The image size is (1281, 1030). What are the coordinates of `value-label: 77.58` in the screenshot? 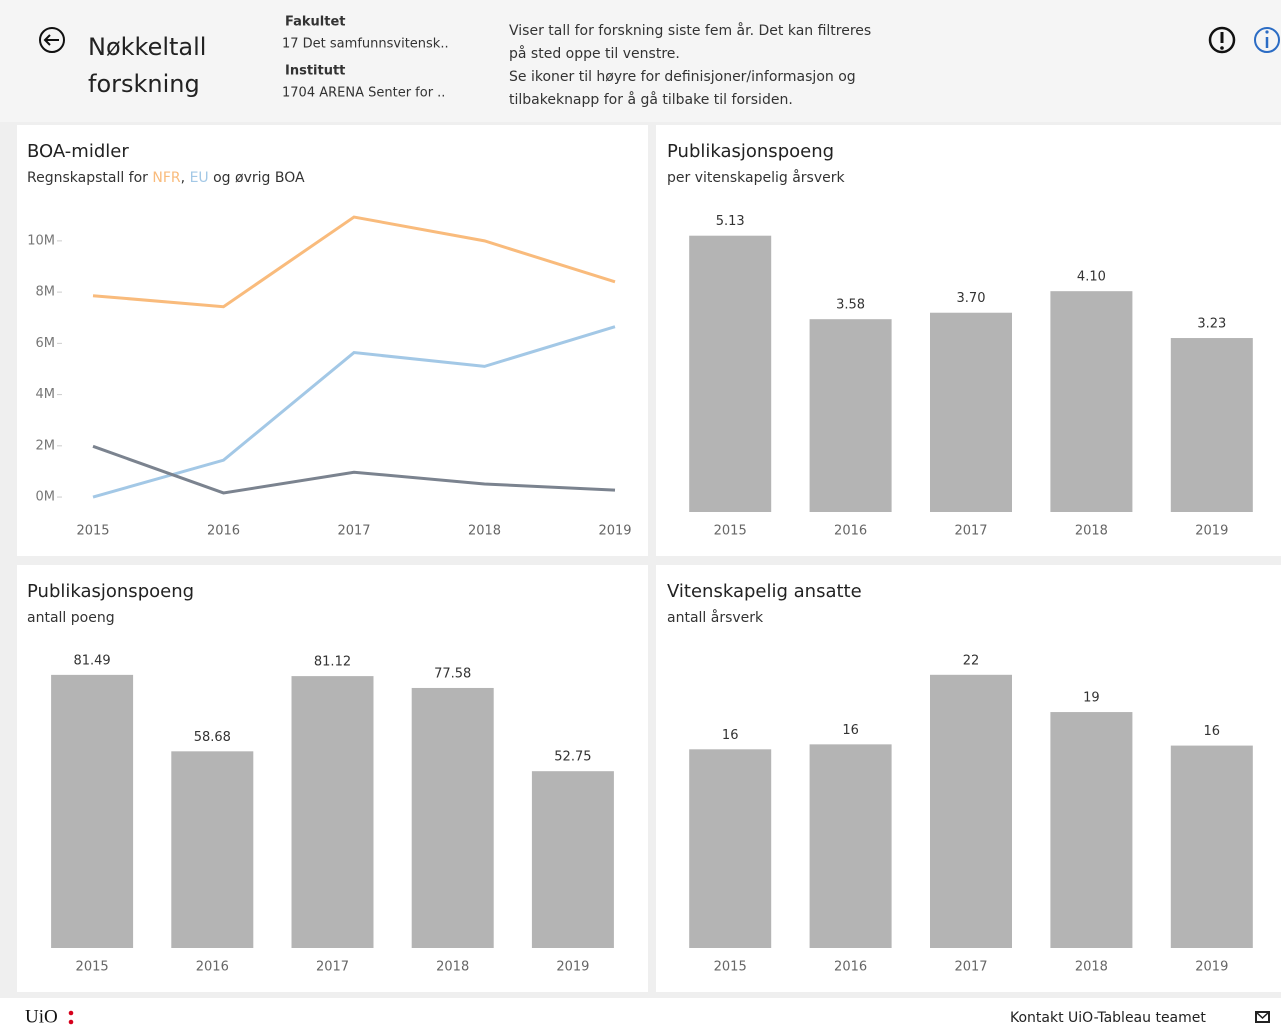 It's located at (452, 673).